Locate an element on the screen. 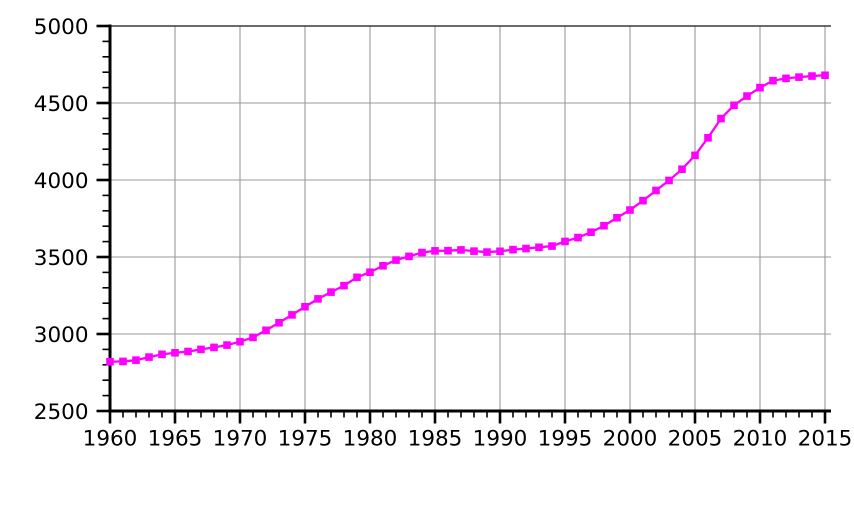  x-tick-label: 1965 is located at coordinates (175, 439).